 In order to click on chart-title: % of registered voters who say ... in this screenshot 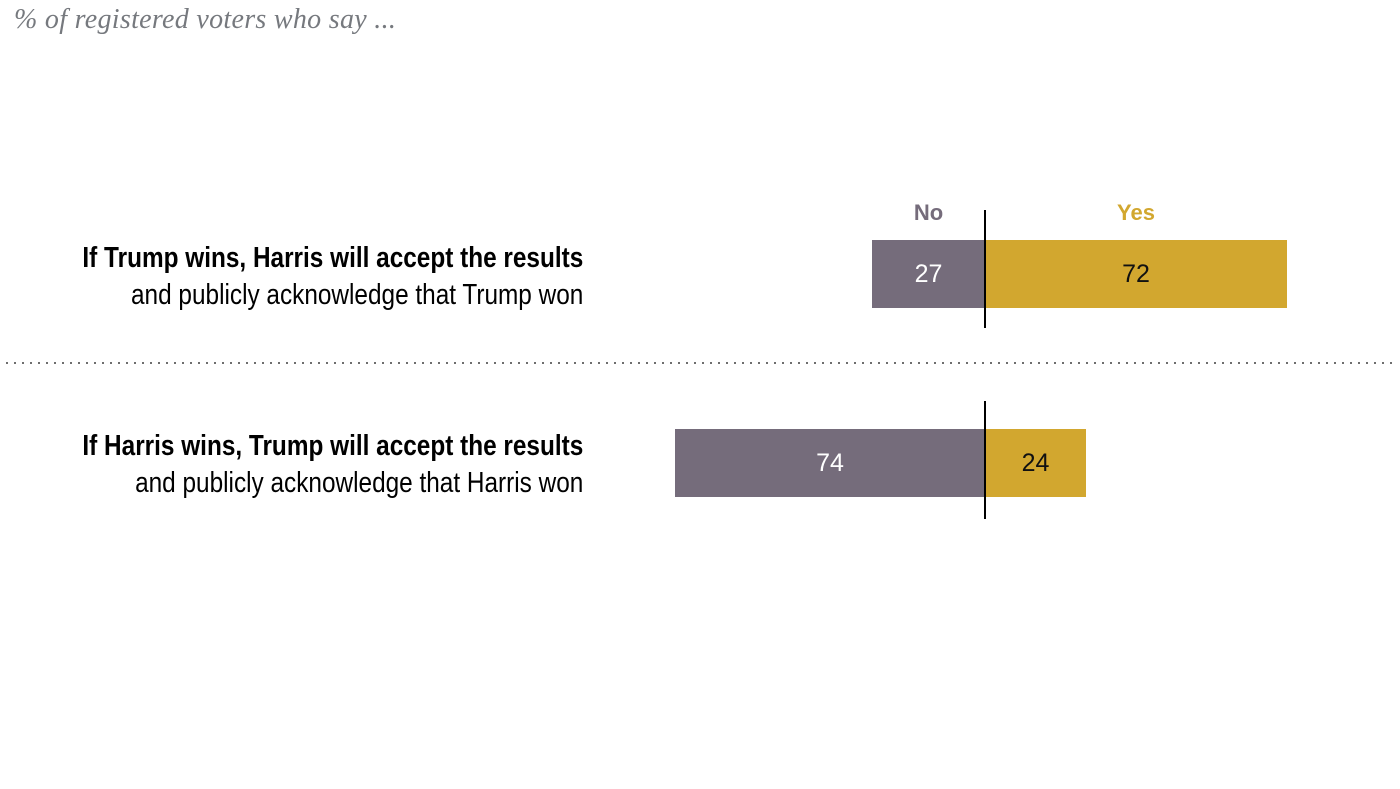, I will do `click(205, 19)`.